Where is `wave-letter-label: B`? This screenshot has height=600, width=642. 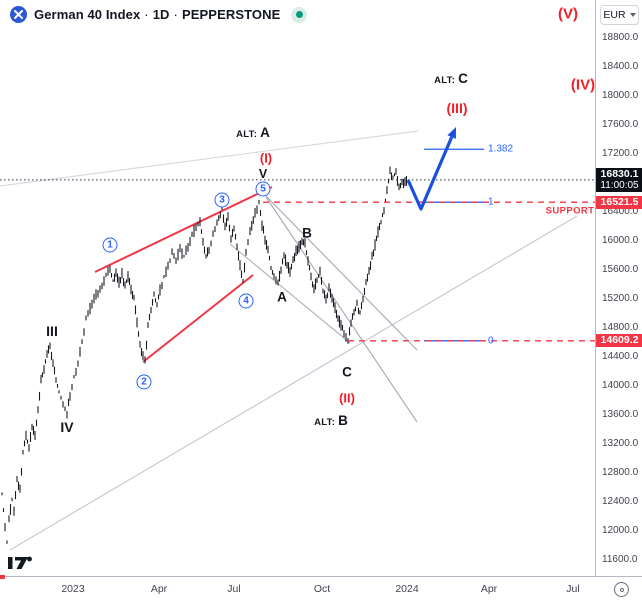 wave-letter-label: B is located at coordinates (307, 233).